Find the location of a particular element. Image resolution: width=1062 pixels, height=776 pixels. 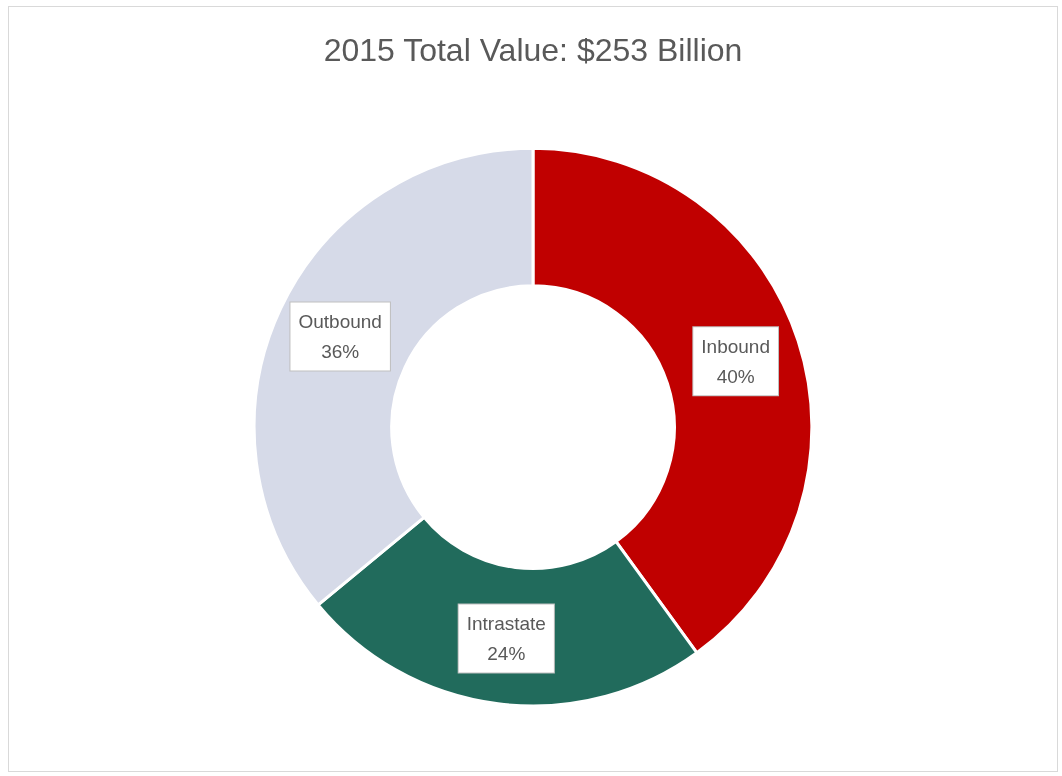

data-label: 24% is located at coordinates (506, 654).